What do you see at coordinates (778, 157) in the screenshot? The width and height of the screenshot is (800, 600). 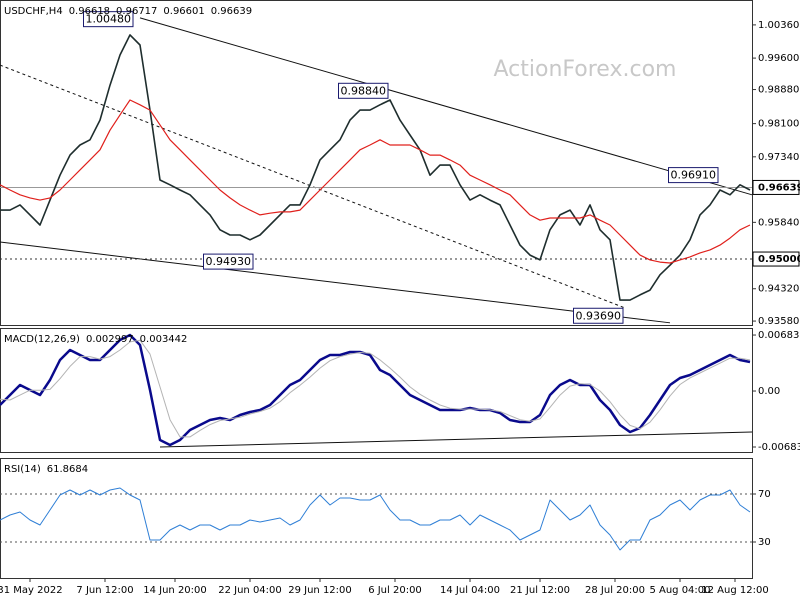 I see `y-tick-label: 0.97340` at bounding box center [778, 157].